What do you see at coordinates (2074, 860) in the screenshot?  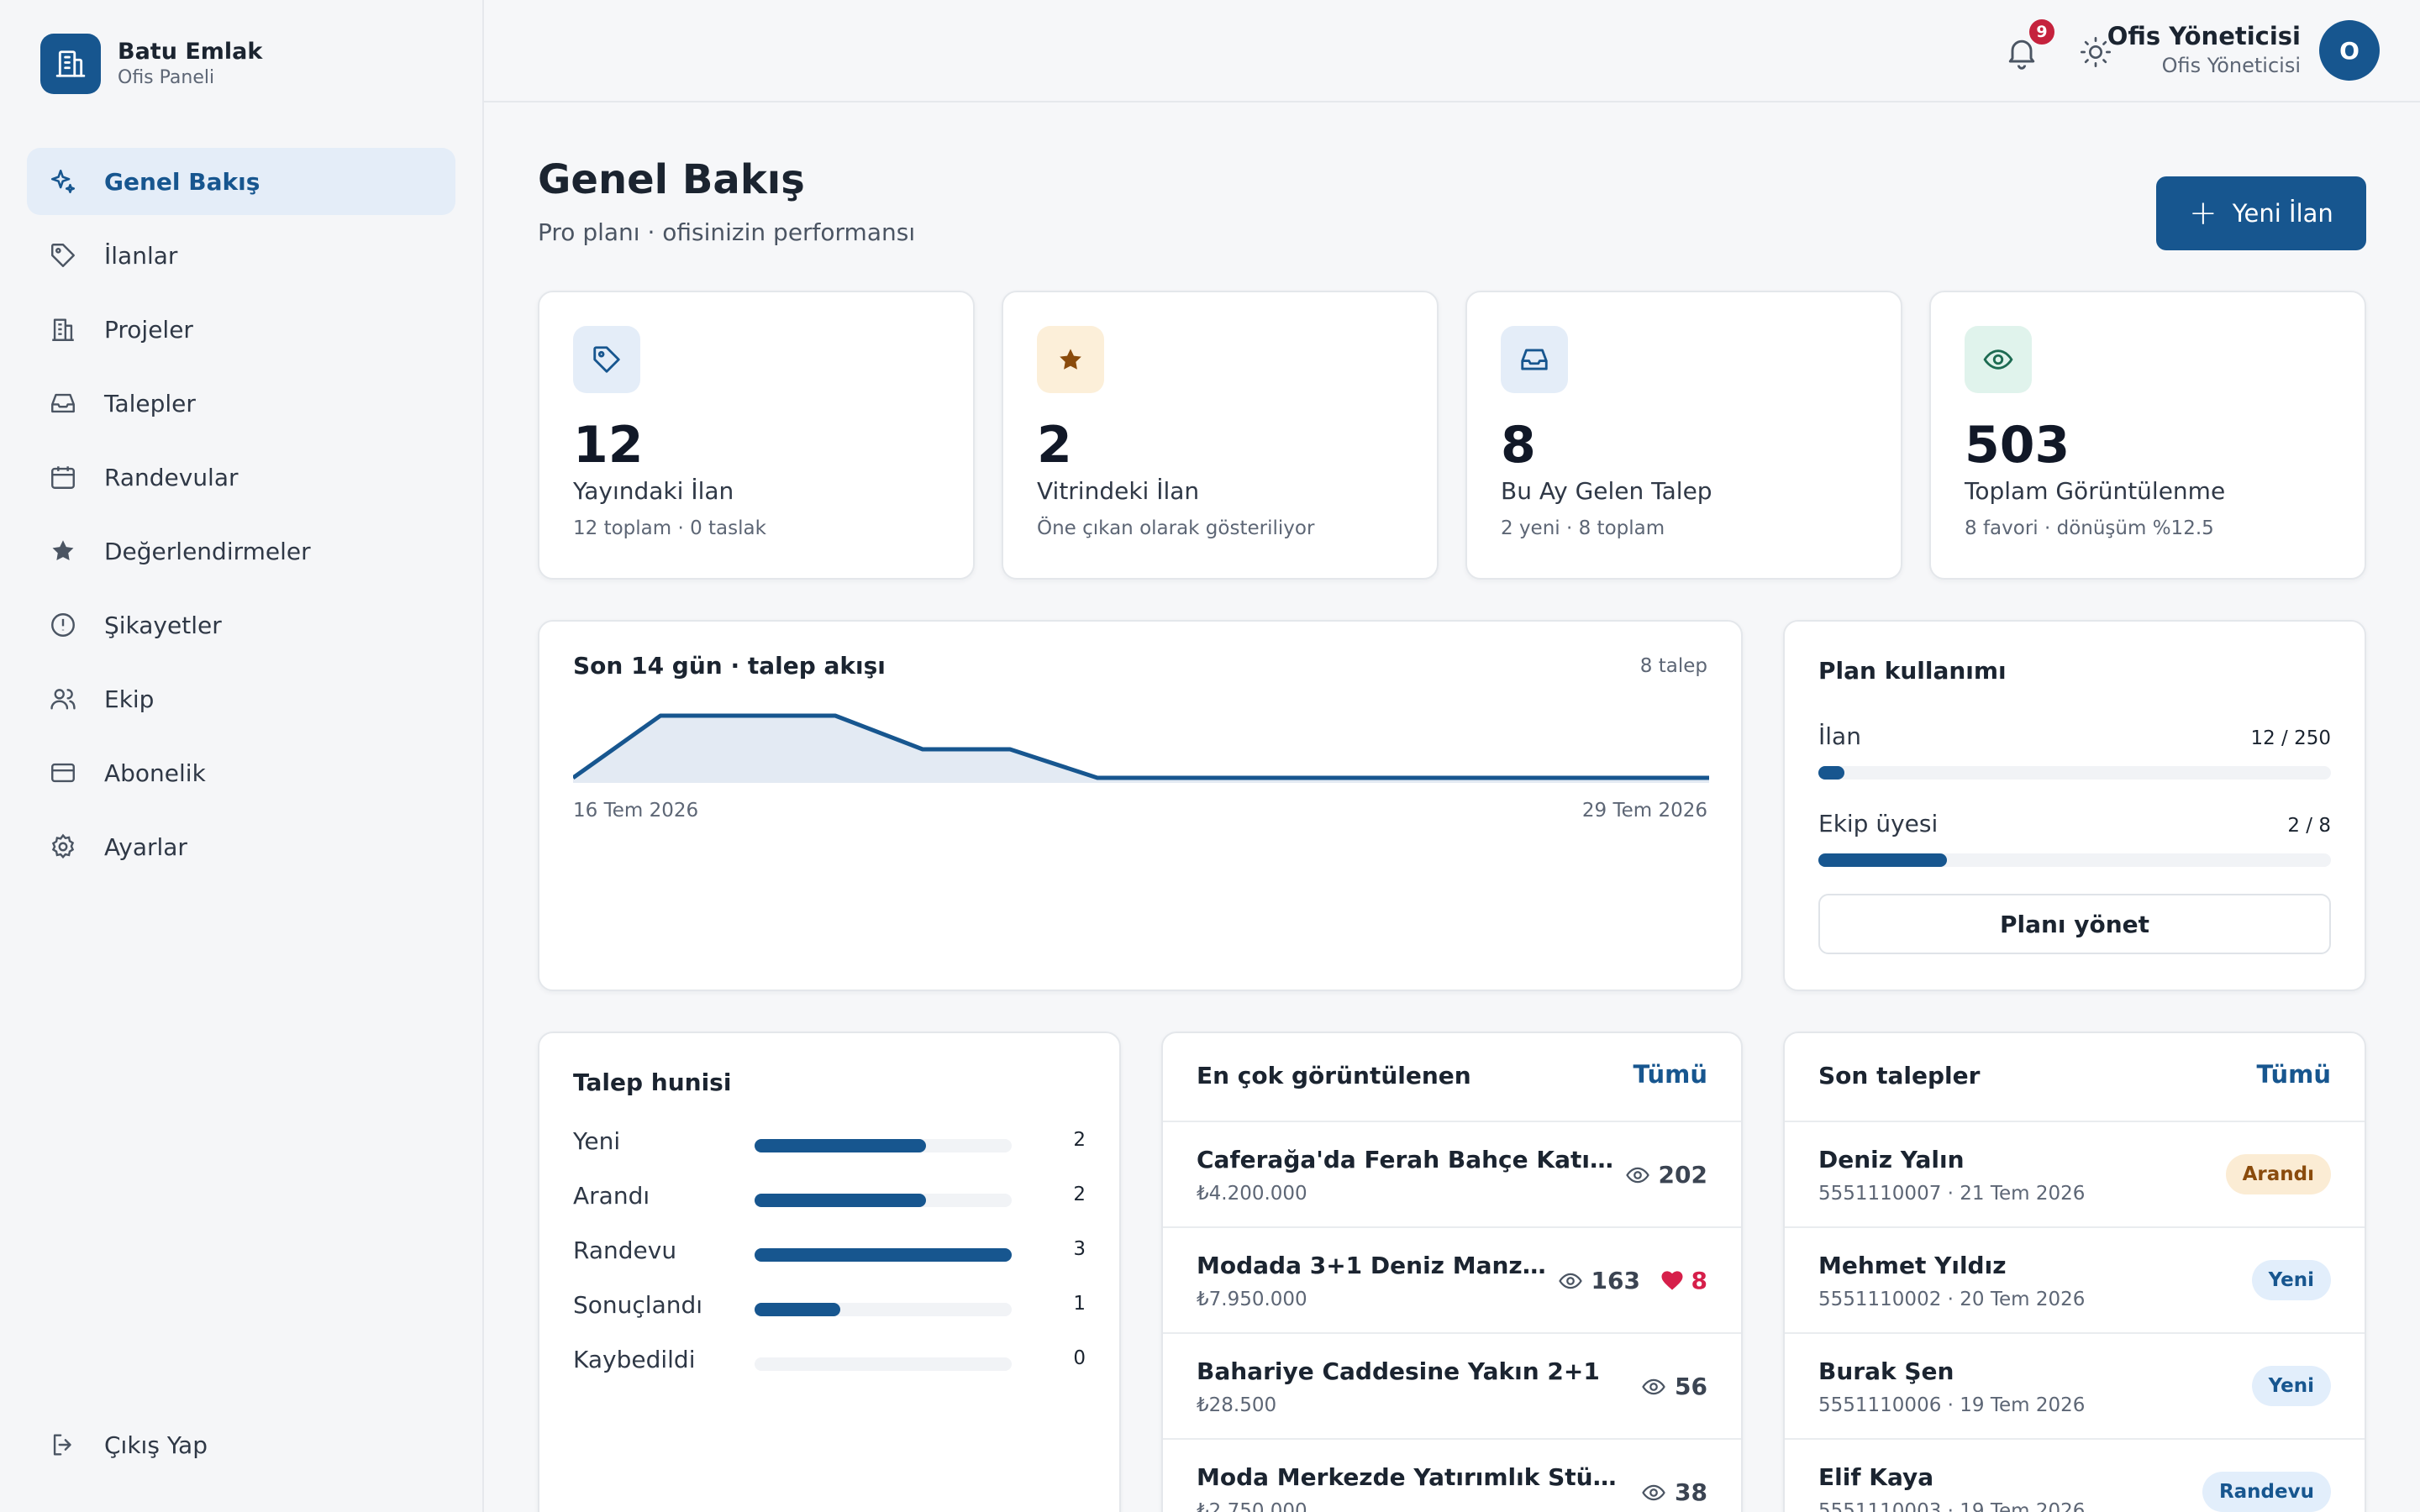 I see `plan-team-progress` at bounding box center [2074, 860].